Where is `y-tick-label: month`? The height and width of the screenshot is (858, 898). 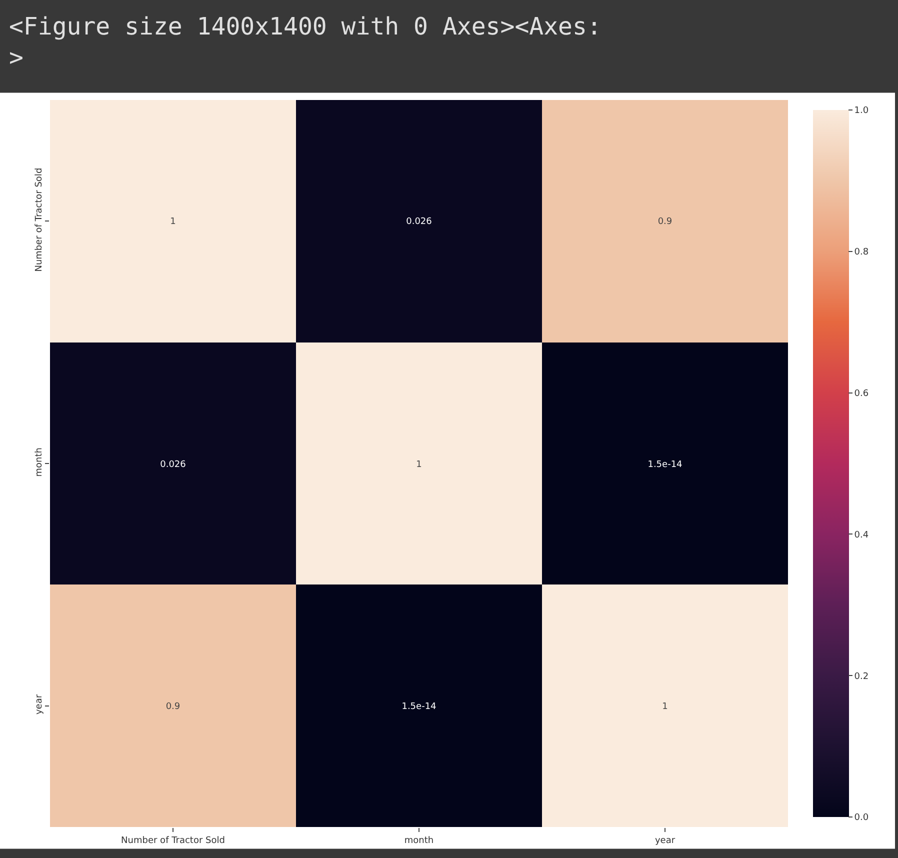 y-tick-label: month is located at coordinates (39, 462).